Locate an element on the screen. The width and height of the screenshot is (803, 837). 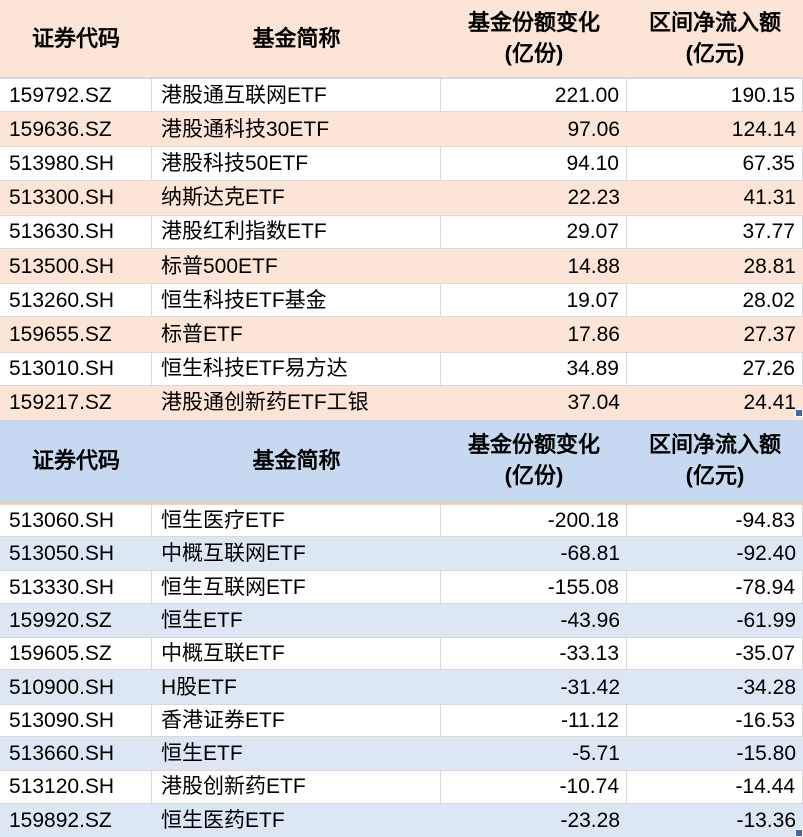
cell-fund-name: 恒生科技ETF基金 is located at coordinates (296, 300).